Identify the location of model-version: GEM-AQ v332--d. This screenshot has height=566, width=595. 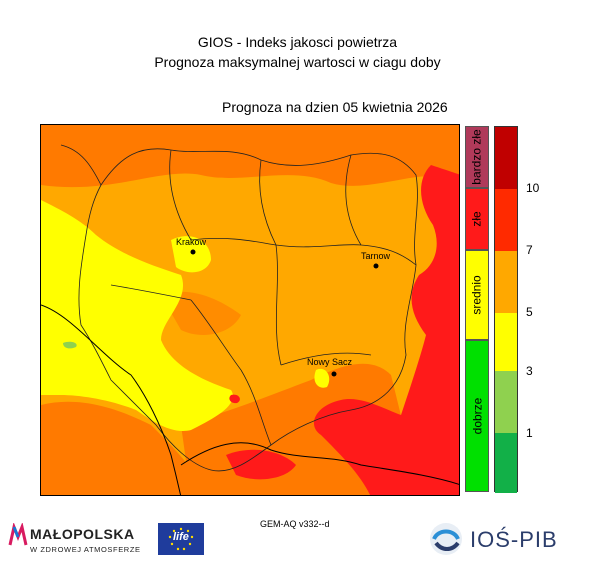
(295, 524).